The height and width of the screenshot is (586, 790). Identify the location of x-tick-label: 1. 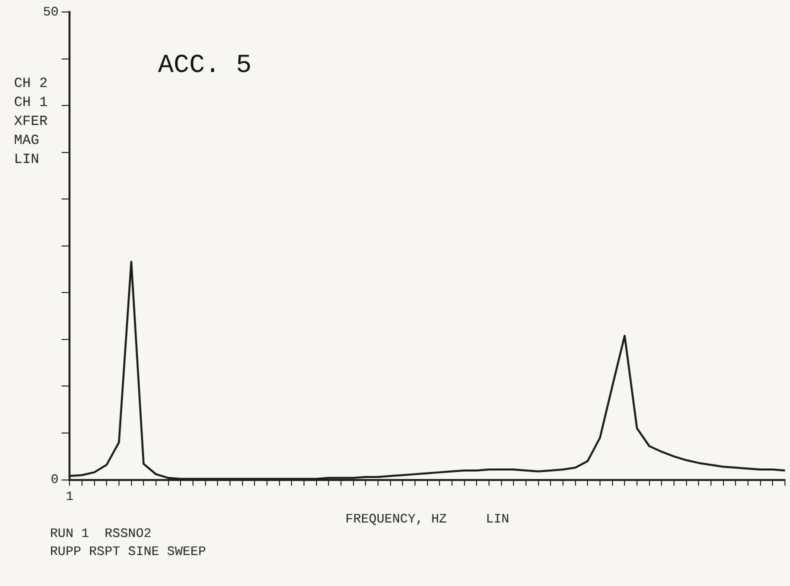
(70, 496).